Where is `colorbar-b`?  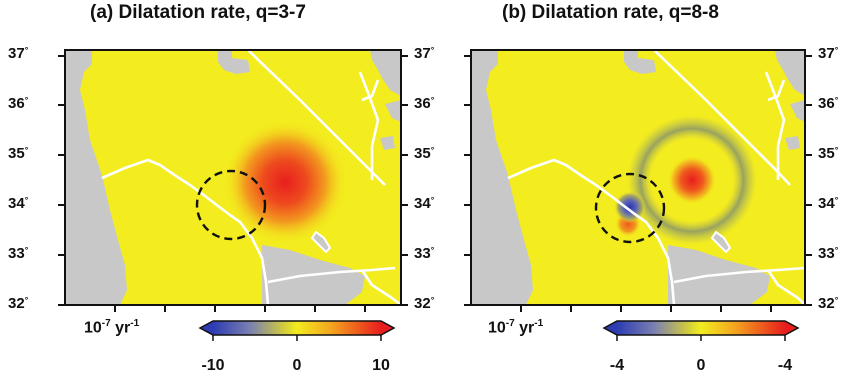
colorbar-b is located at coordinates (701, 330).